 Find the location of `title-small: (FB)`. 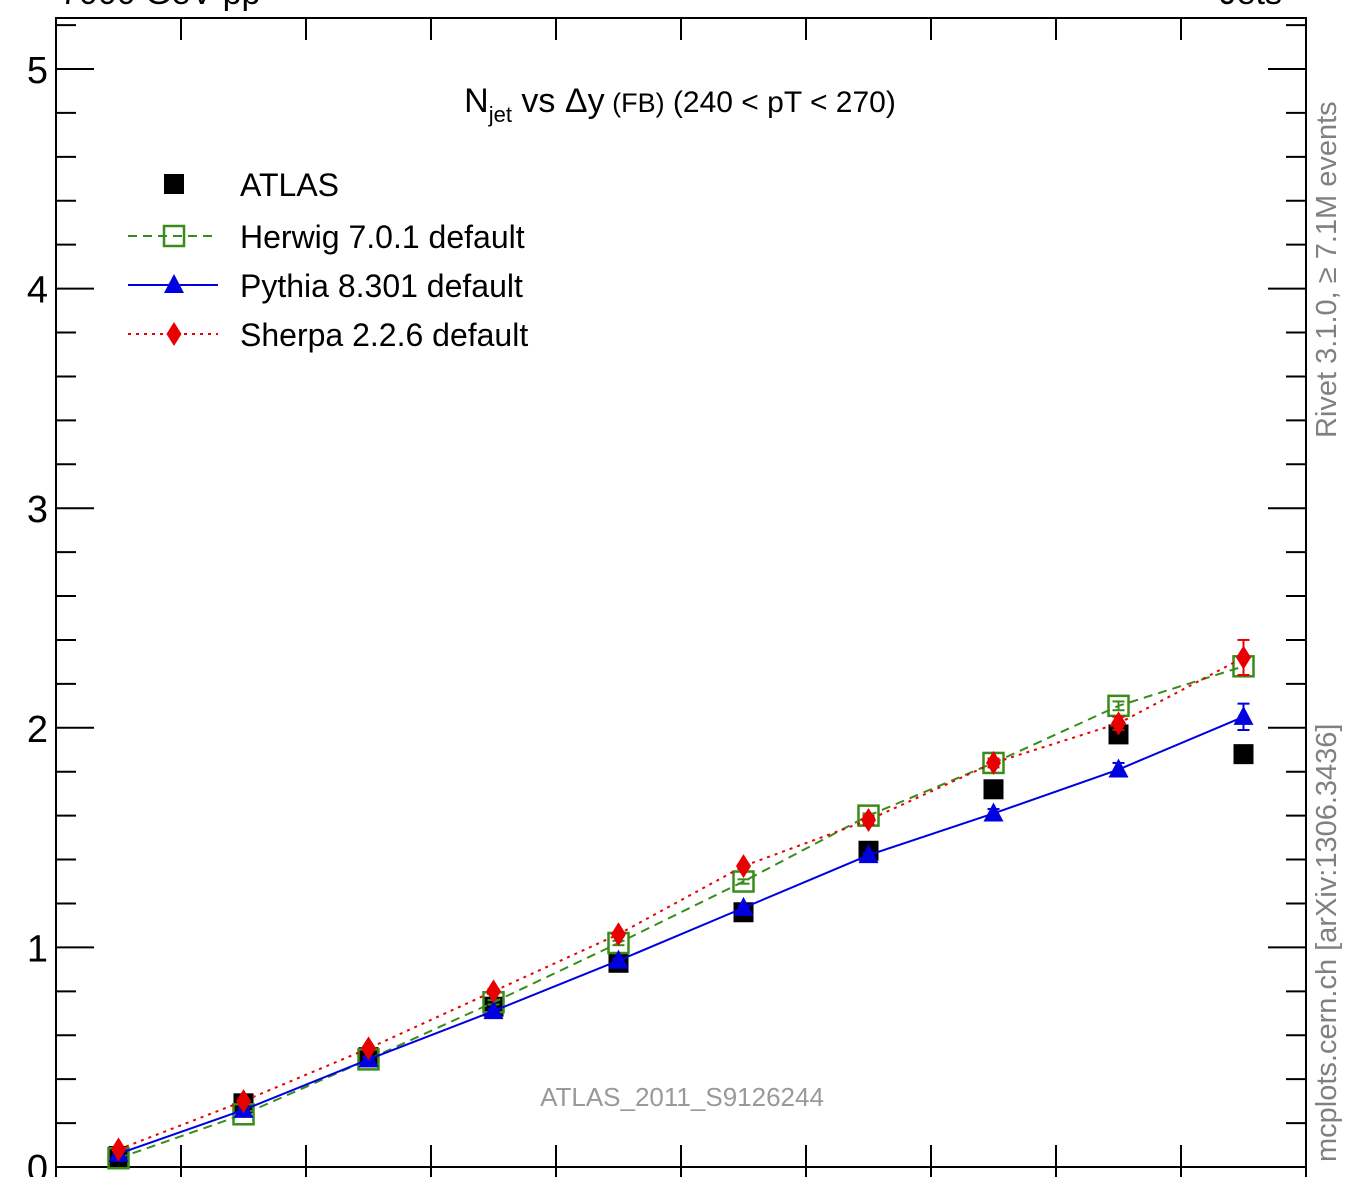

title-small: (FB) is located at coordinates (635, 103).